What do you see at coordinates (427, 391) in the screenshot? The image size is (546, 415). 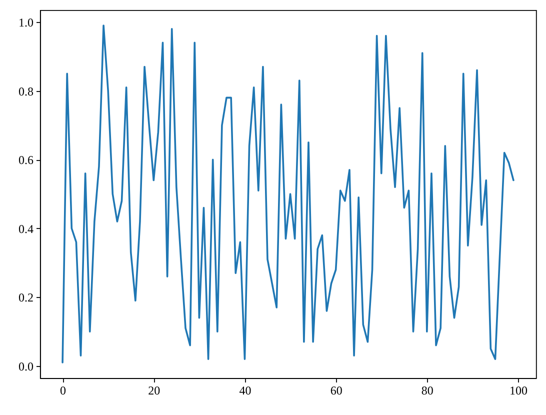 I see `x-tick-label: 80` at bounding box center [427, 391].